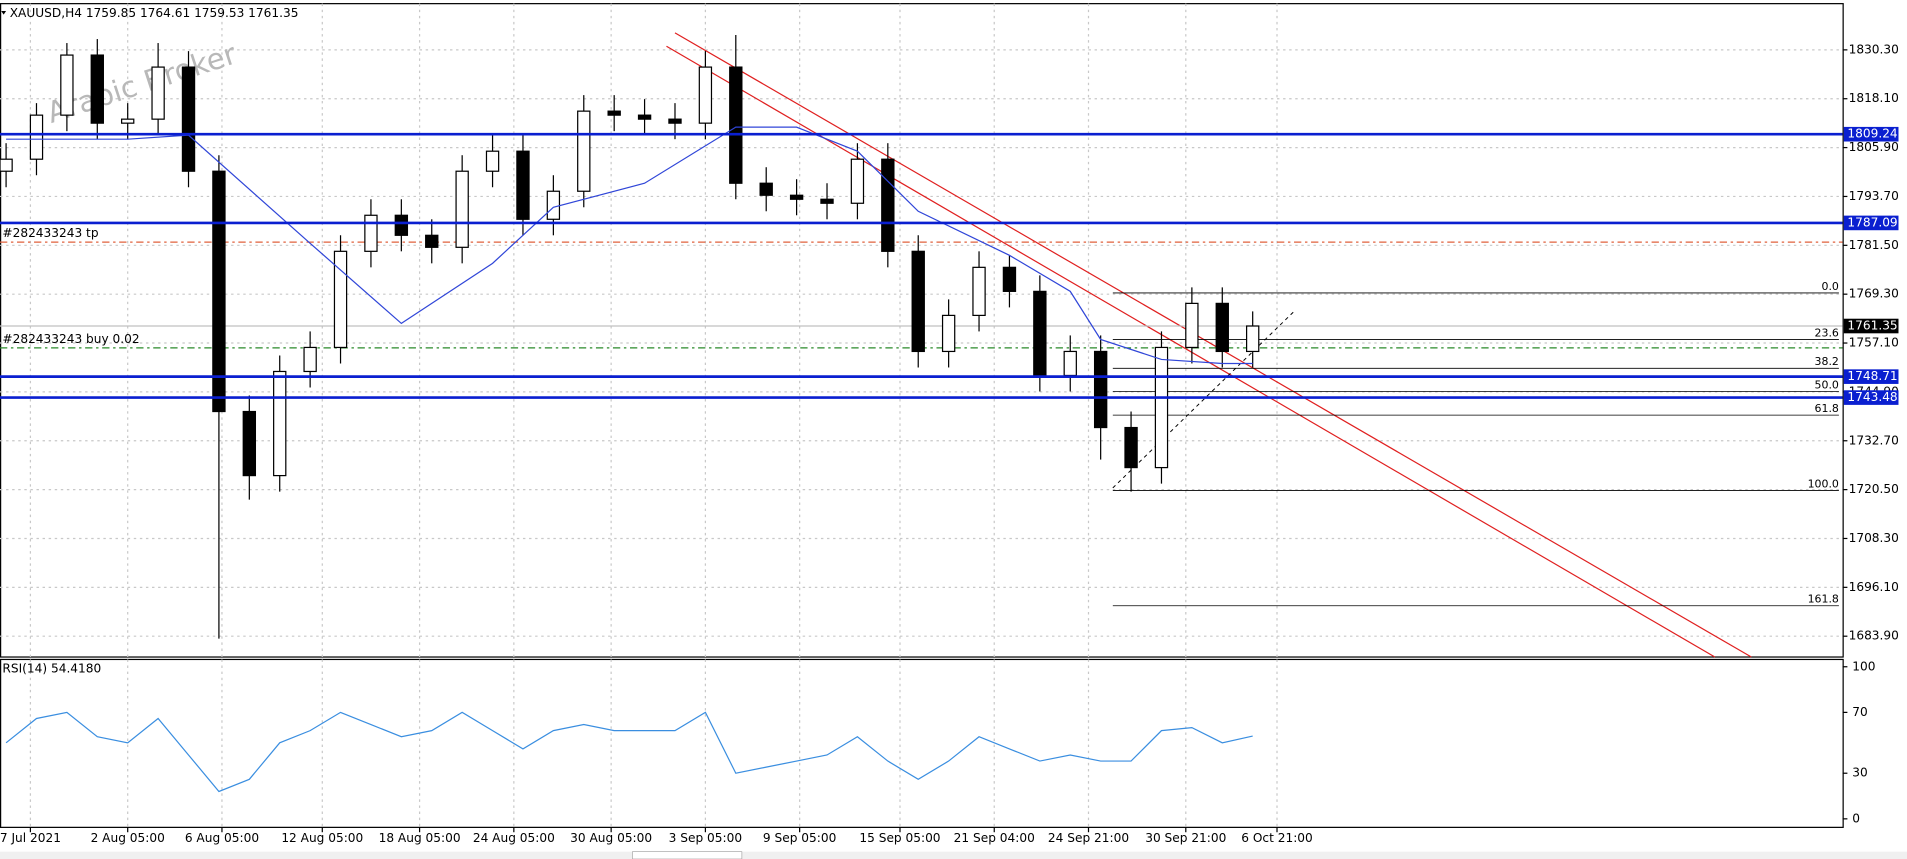 This screenshot has width=1907, height=859. What do you see at coordinates (1874, 538) in the screenshot?
I see `y-tick-label: 1708.30` at bounding box center [1874, 538].